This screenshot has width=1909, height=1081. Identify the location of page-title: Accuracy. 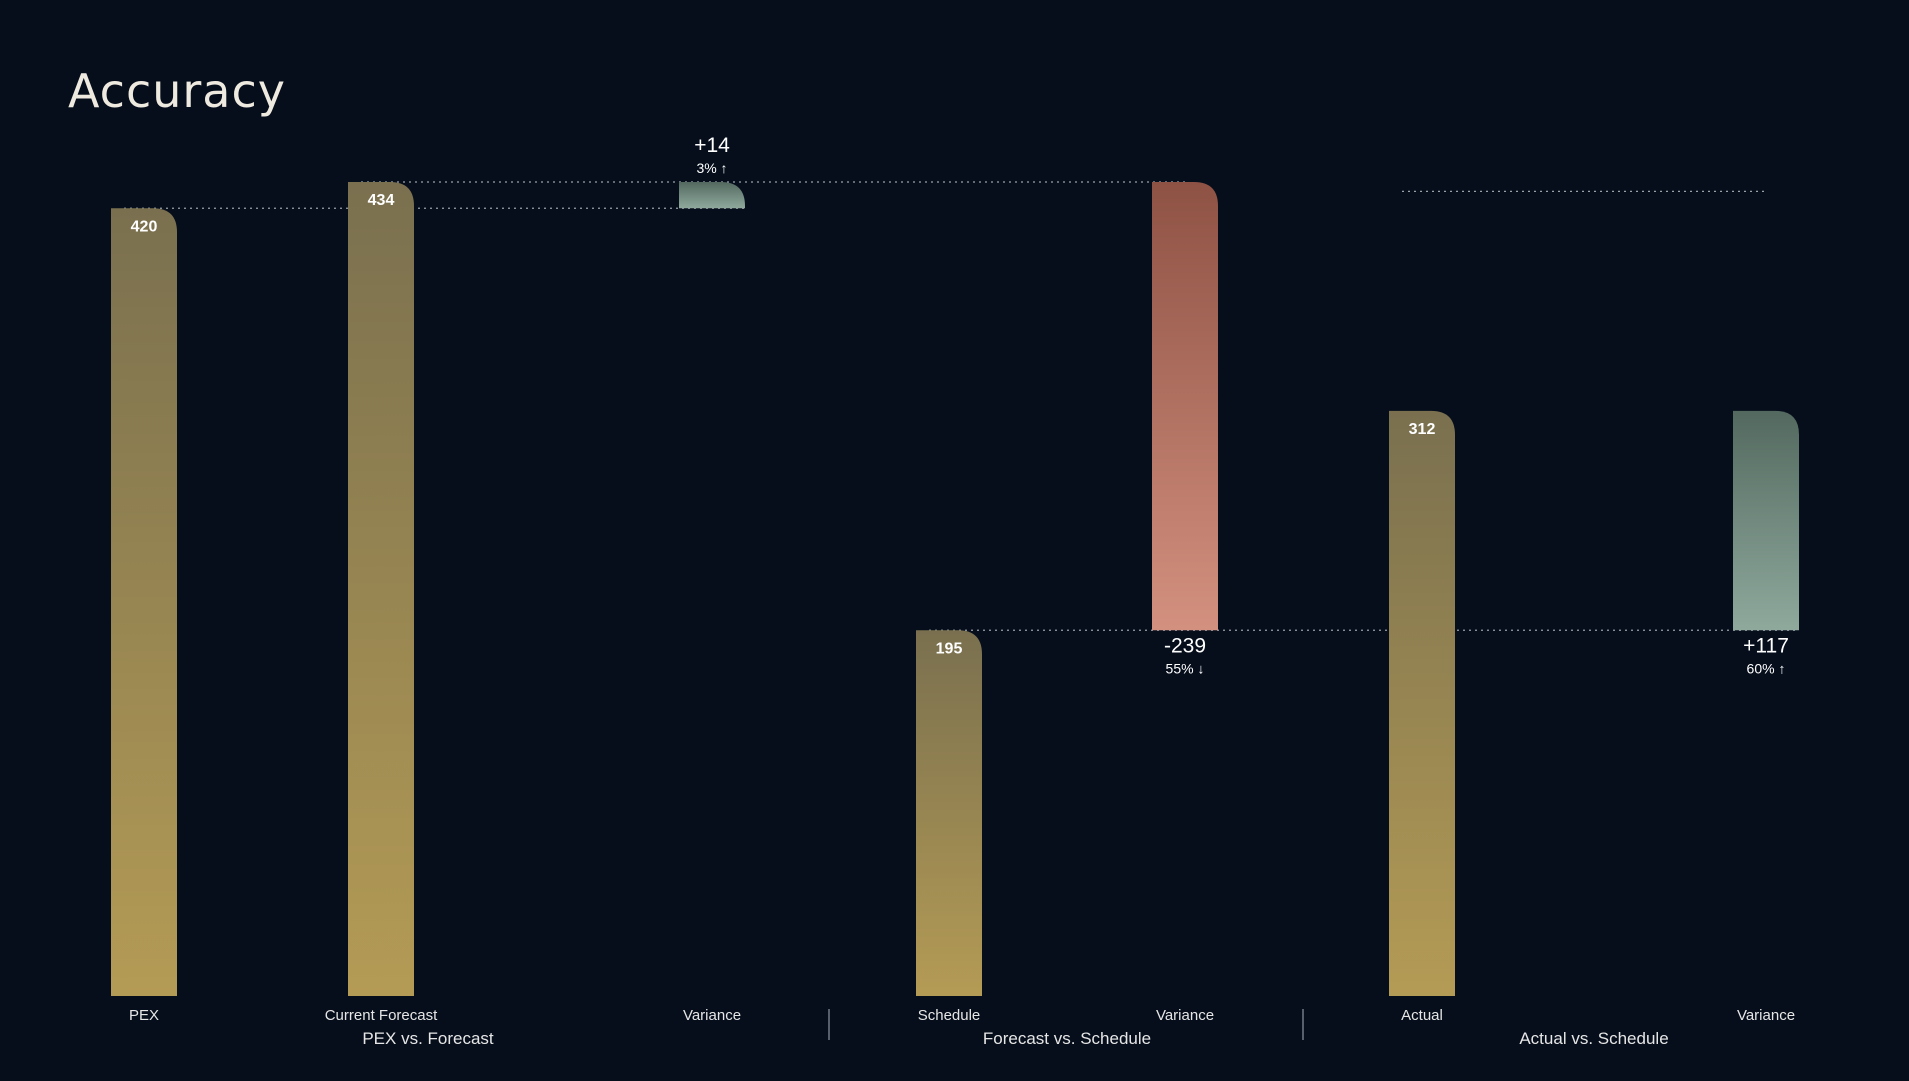
(177, 91).